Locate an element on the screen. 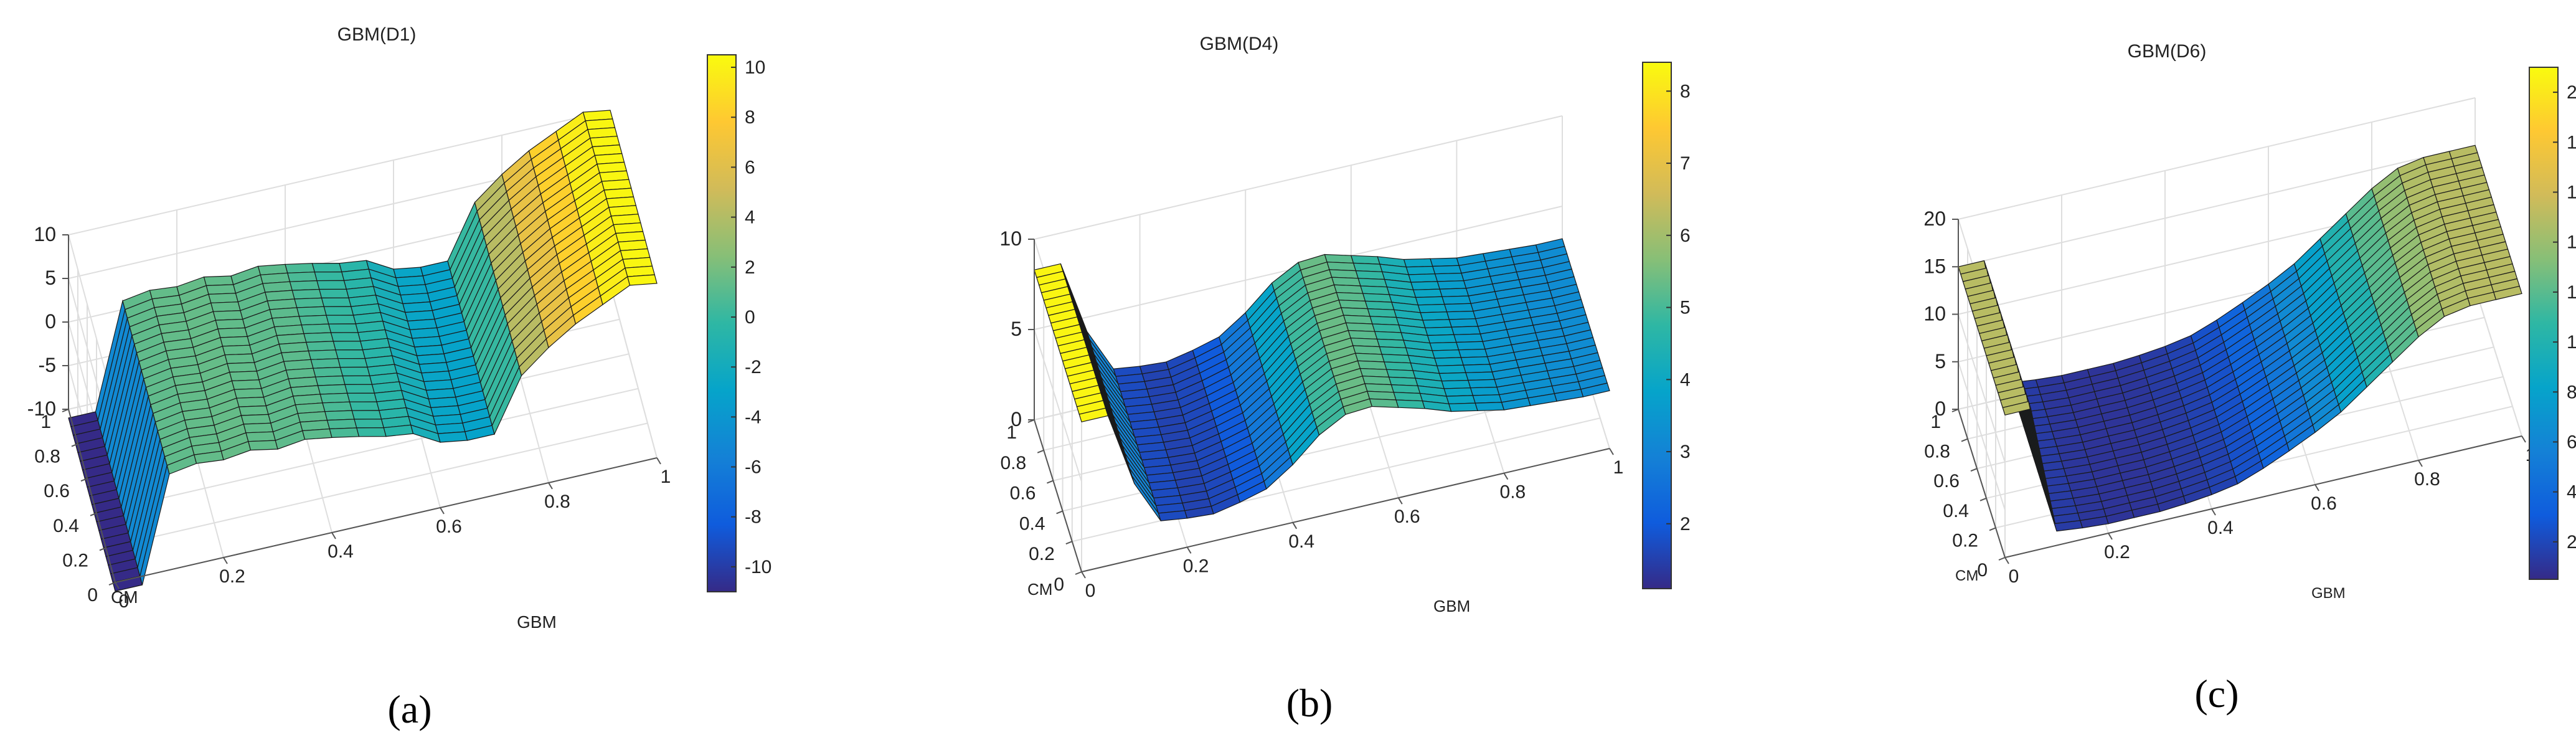 This screenshot has height=745, width=2576. colorbar-tick-label: 4 is located at coordinates (750, 217).